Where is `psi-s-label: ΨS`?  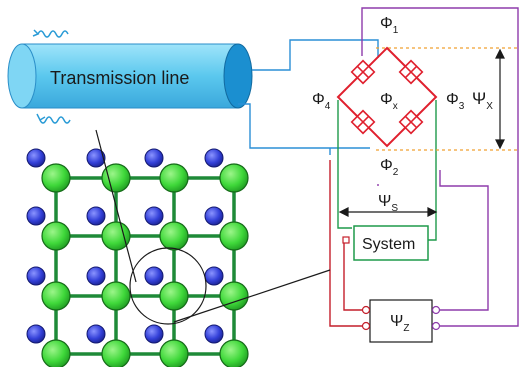
psi-s-label: ΨS is located at coordinates (388, 203).